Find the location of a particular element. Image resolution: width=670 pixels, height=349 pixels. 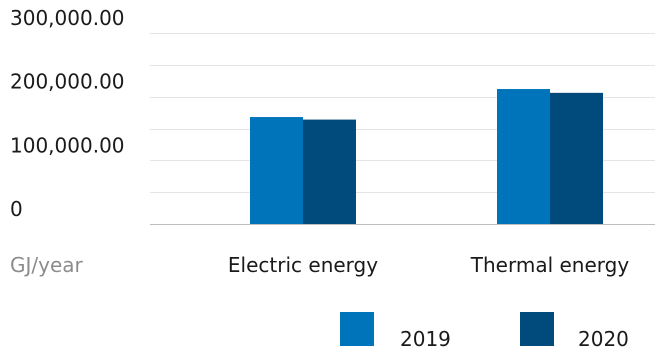

legend-label: 2019 is located at coordinates (425, 338).